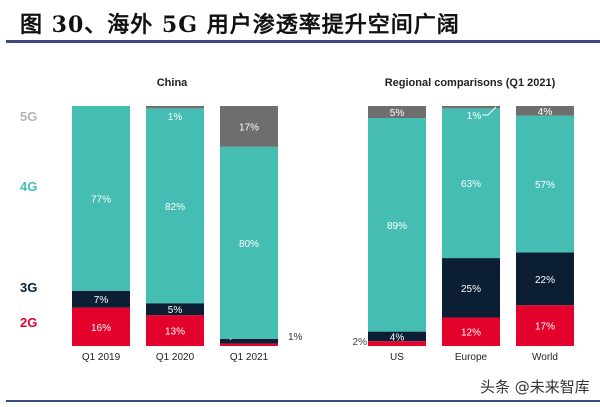 The height and width of the screenshot is (407, 600). Describe the element at coordinates (28, 186) in the screenshot. I see `legend-label-4g: 4G` at that location.